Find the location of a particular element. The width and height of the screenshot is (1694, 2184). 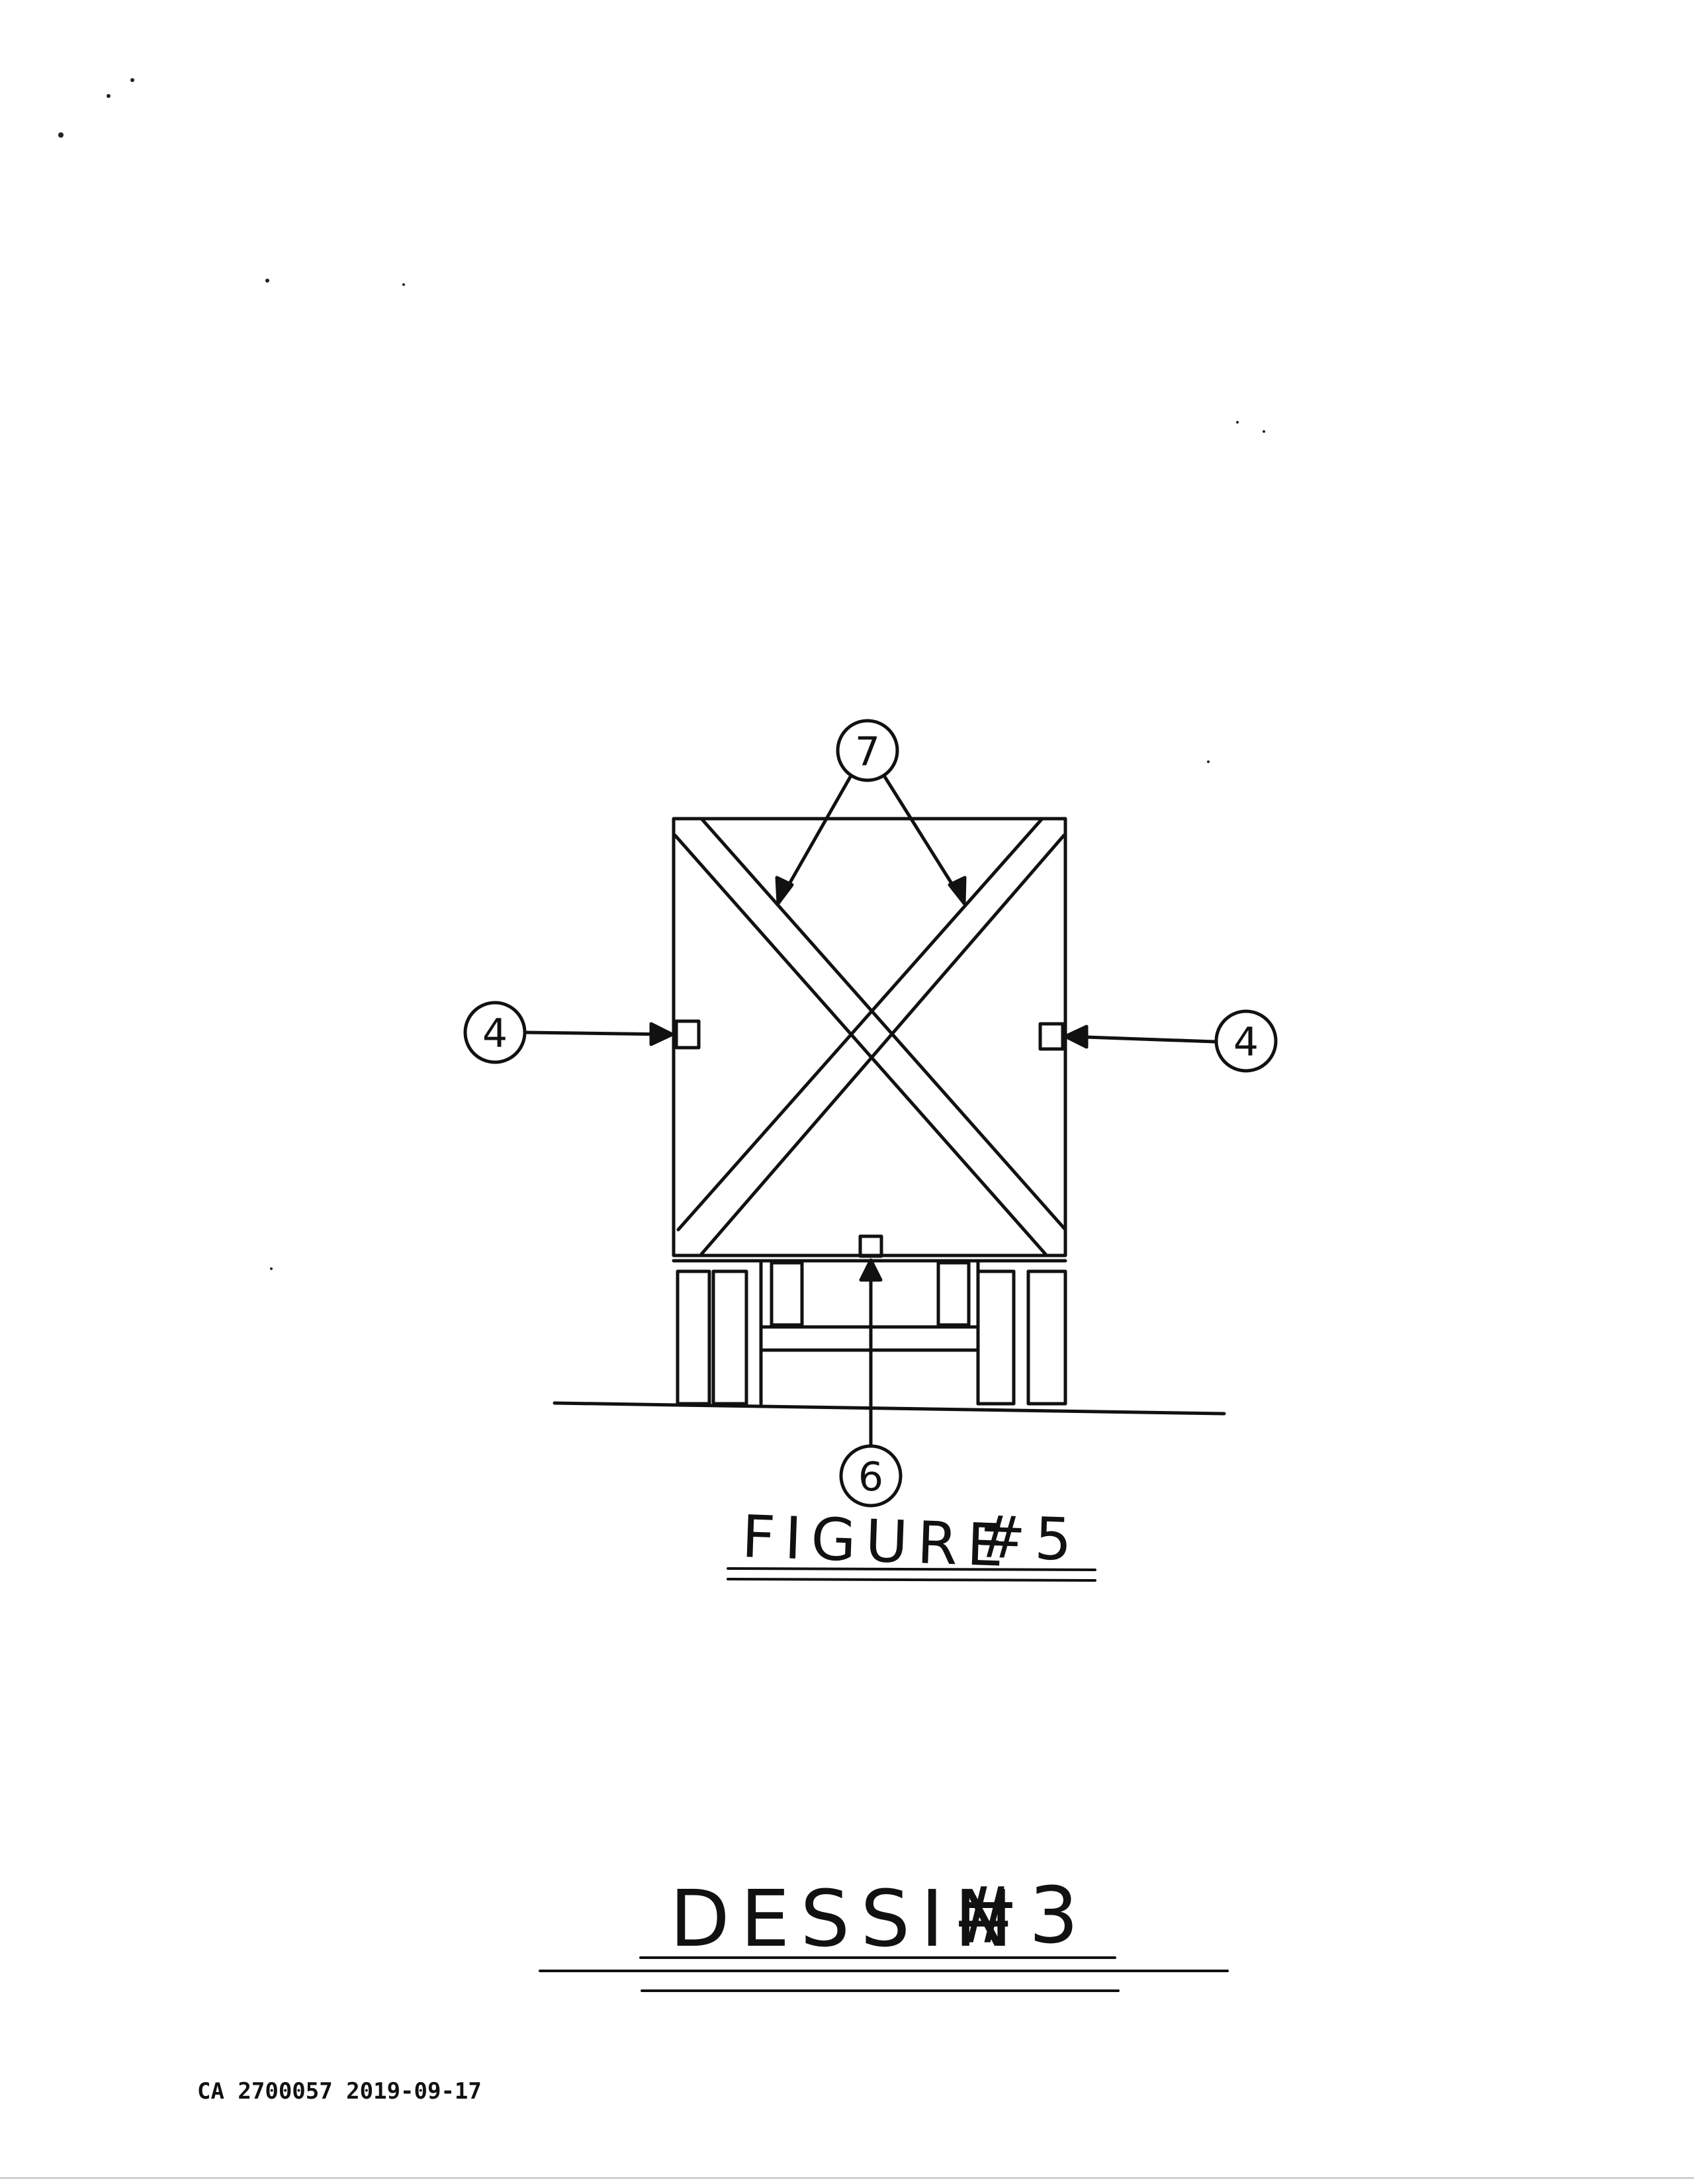

right-side-light is located at coordinates (1051, 1036).